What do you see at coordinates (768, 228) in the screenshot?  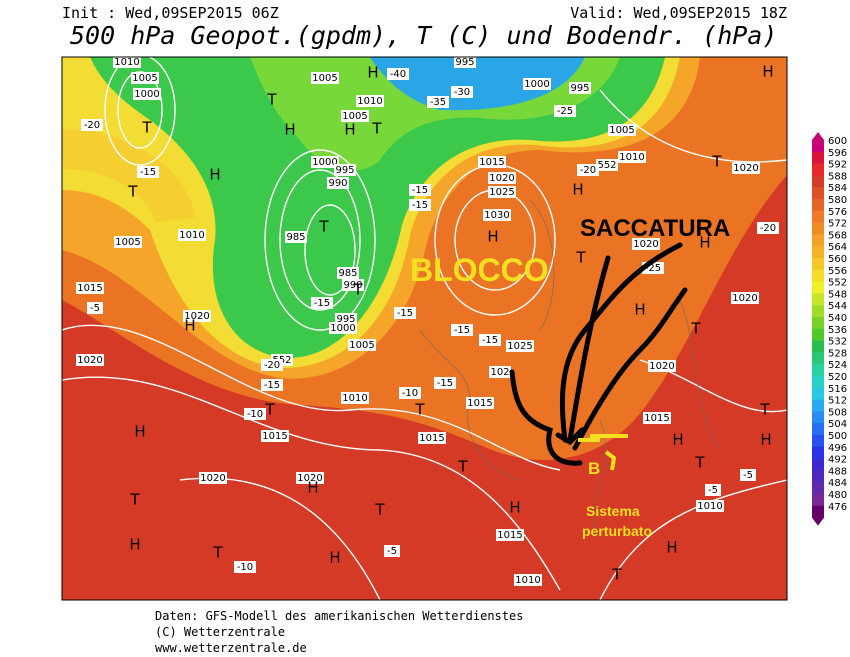 I see `isoline-label: -20` at bounding box center [768, 228].